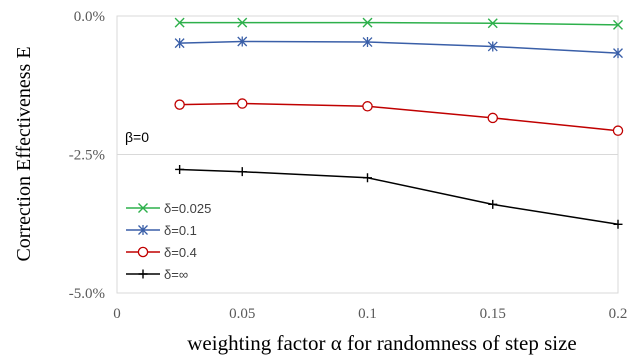 This screenshot has width=629, height=360. What do you see at coordinates (161, 230) in the screenshot?
I see `legend-entry: δ=0.1` at bounding box center [161, 230].